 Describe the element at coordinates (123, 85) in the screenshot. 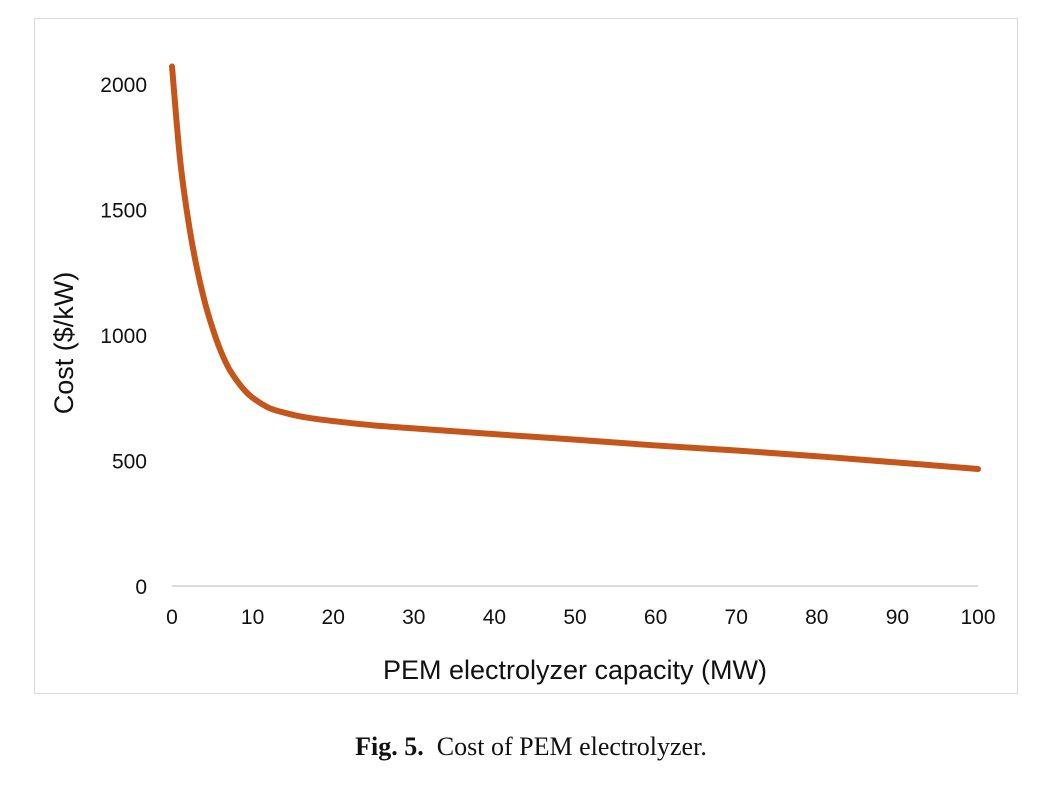

I see `y-tick-label: 2000` at that location.